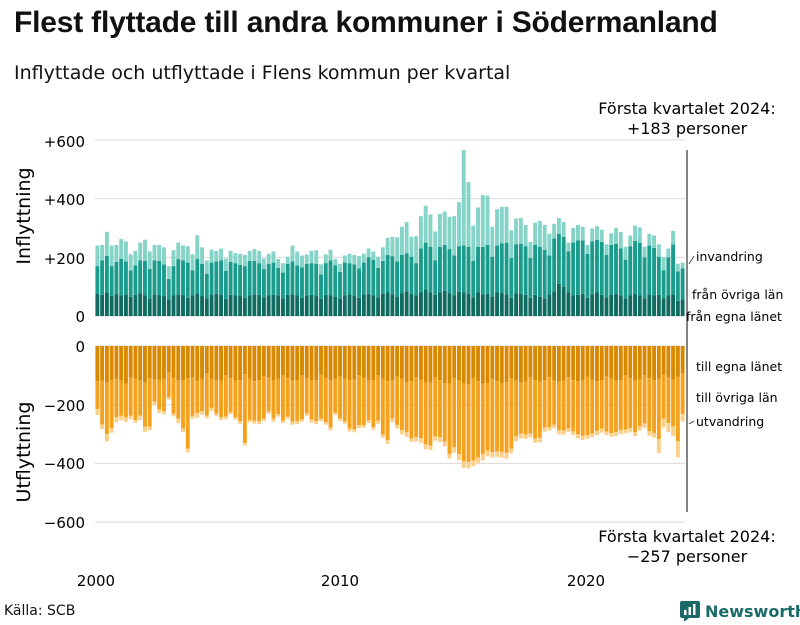  What do you see at coordinates (64, 200) in the screenshot?
I see `top-ytick-label: +400` at bounding box center [64, 200].